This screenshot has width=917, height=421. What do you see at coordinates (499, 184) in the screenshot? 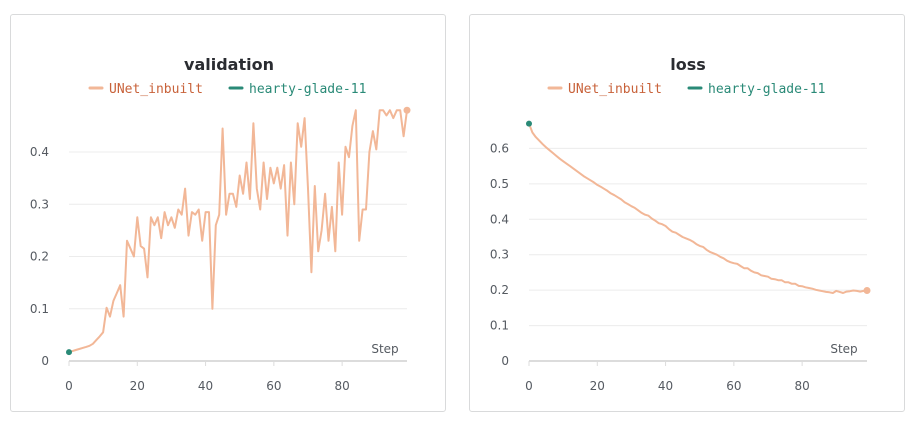
I see `y-tick-label: 0.5` at bounding box center [499, 184].